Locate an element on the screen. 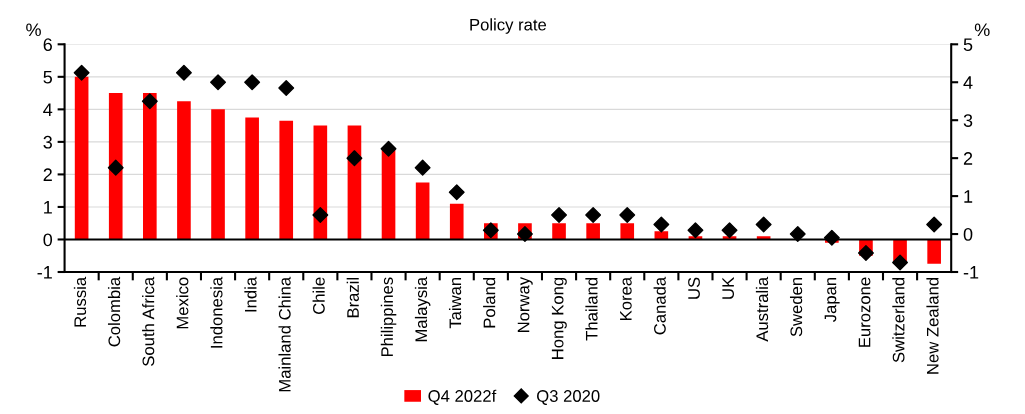 The image size is (1025, 414). x-tick-label: Mexico is located at coordinates (182, 303).